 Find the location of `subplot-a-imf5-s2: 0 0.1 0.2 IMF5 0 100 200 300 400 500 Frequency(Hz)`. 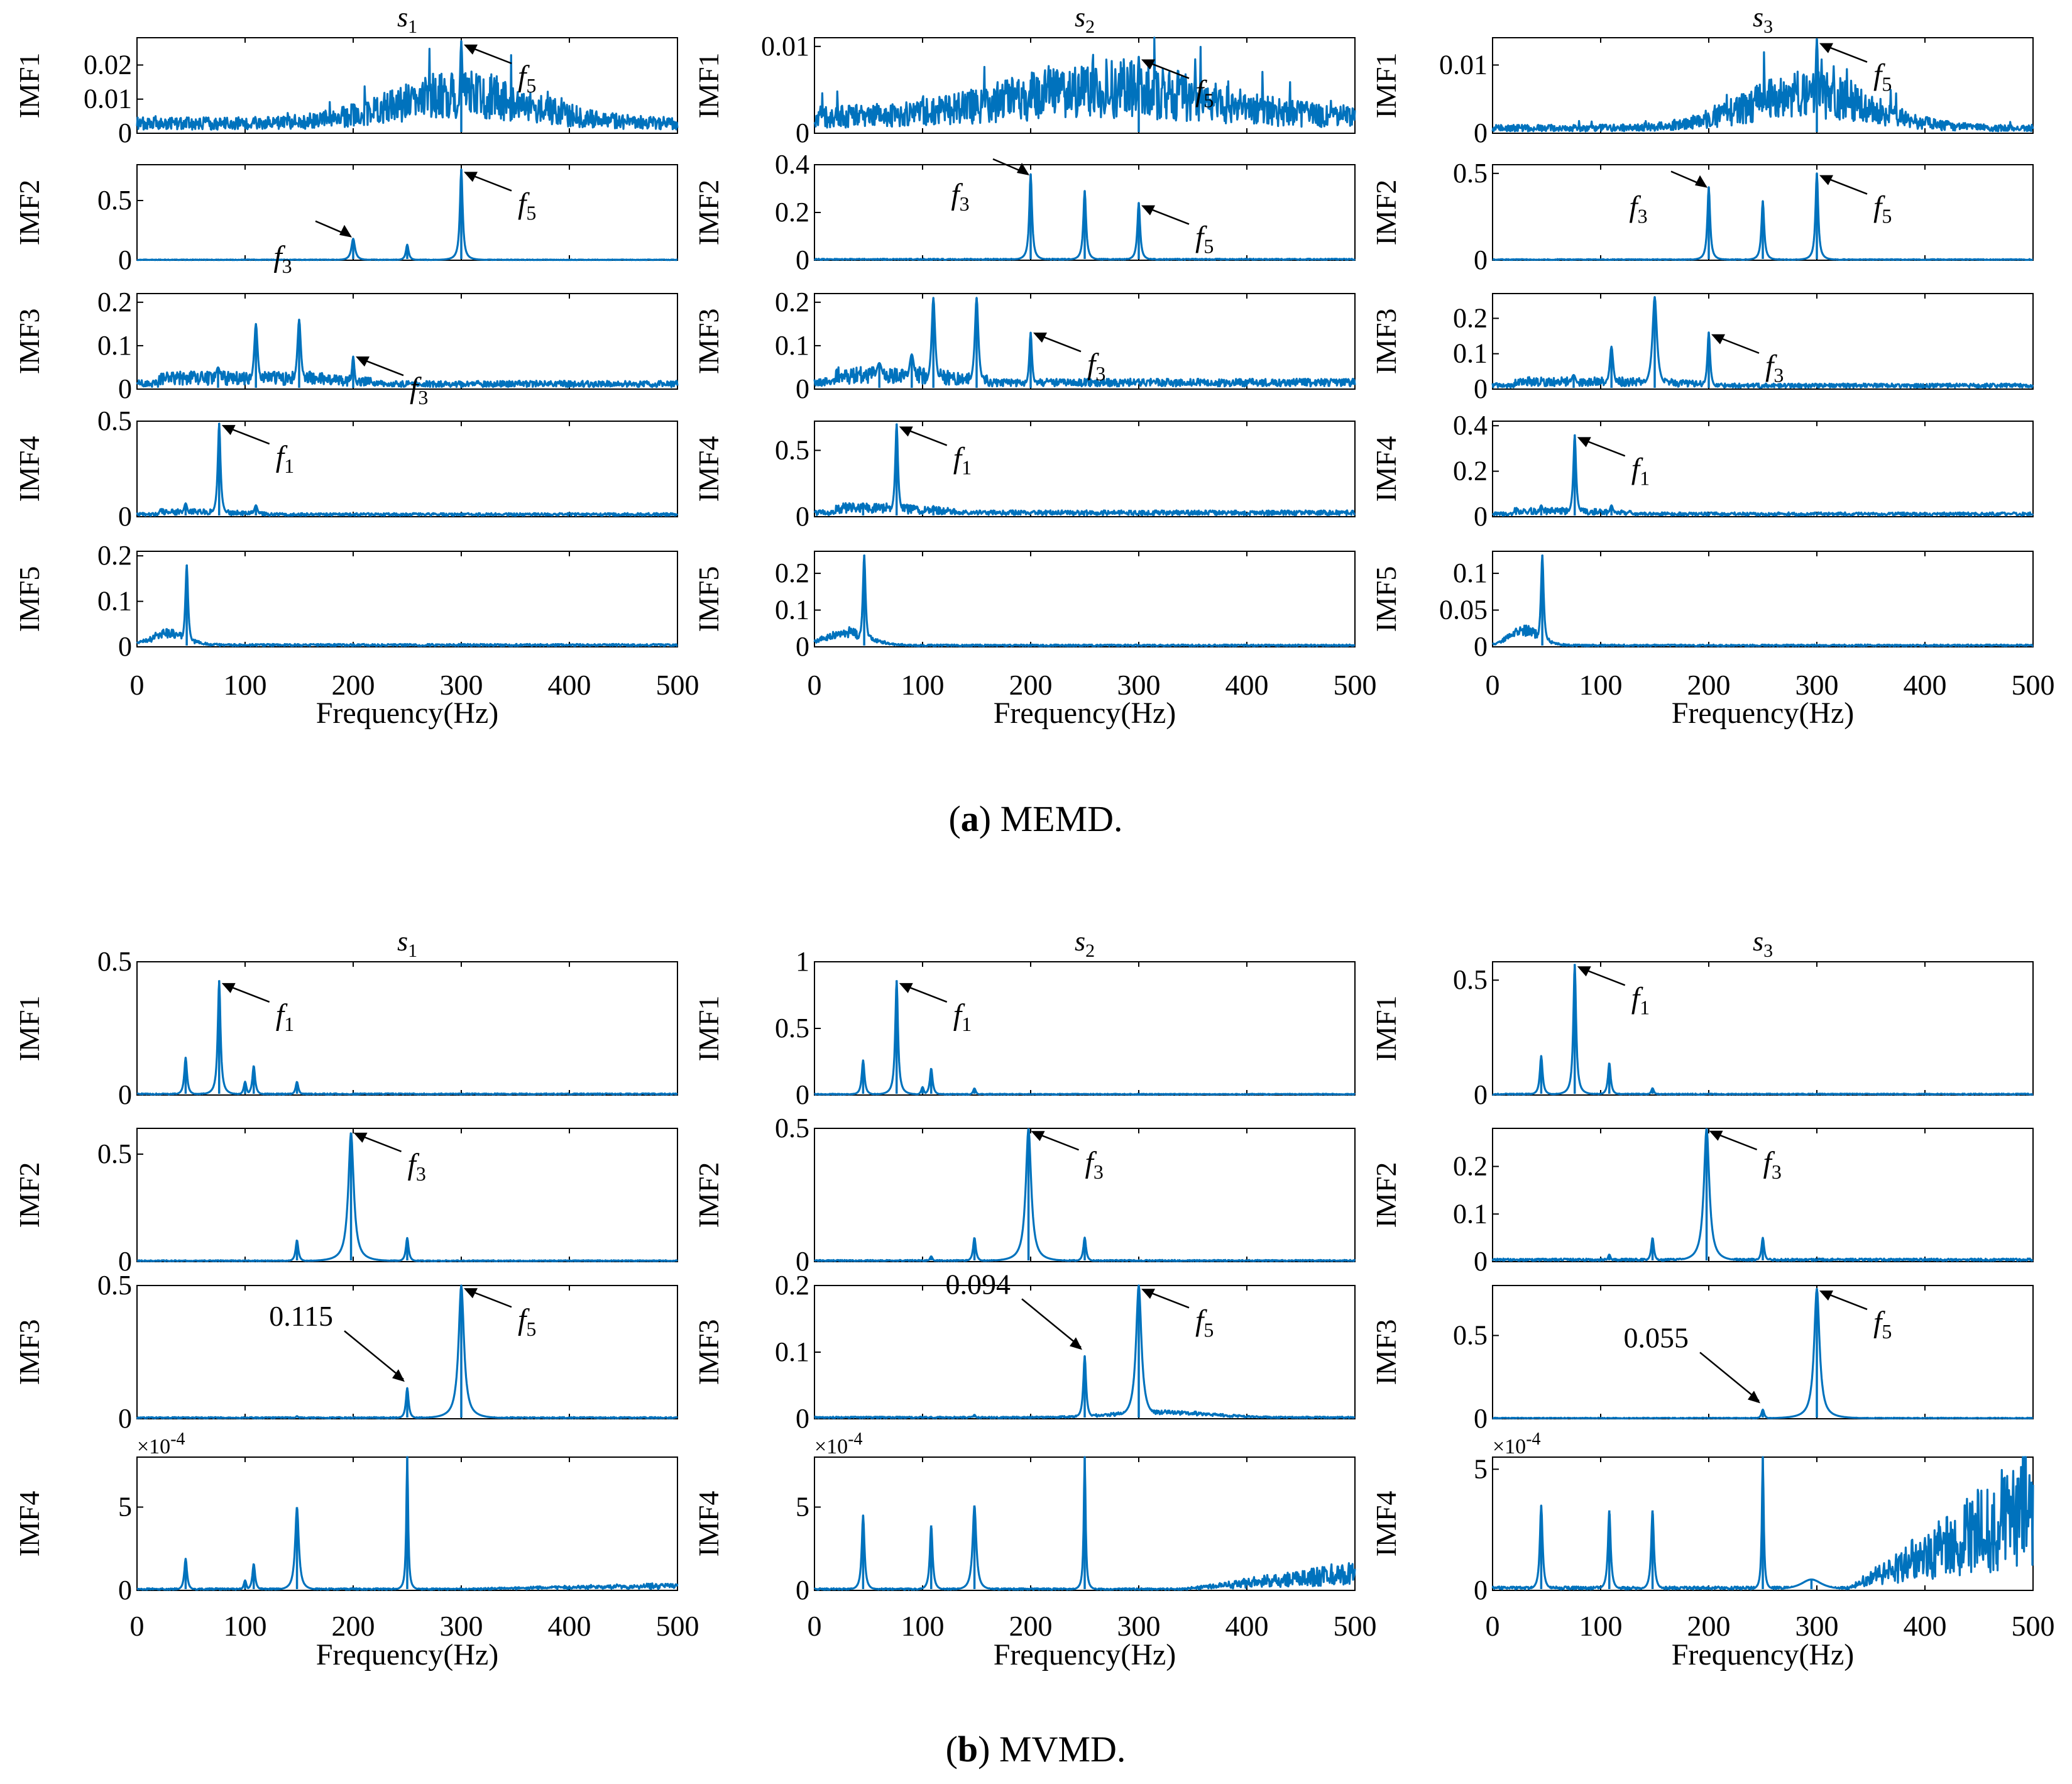

subplot-a-imf5-s2: 0 0.1 0.2 IMF5 0 100 200 300 400 500 Frequency(Hz) is located at coordinates (1035, 640).